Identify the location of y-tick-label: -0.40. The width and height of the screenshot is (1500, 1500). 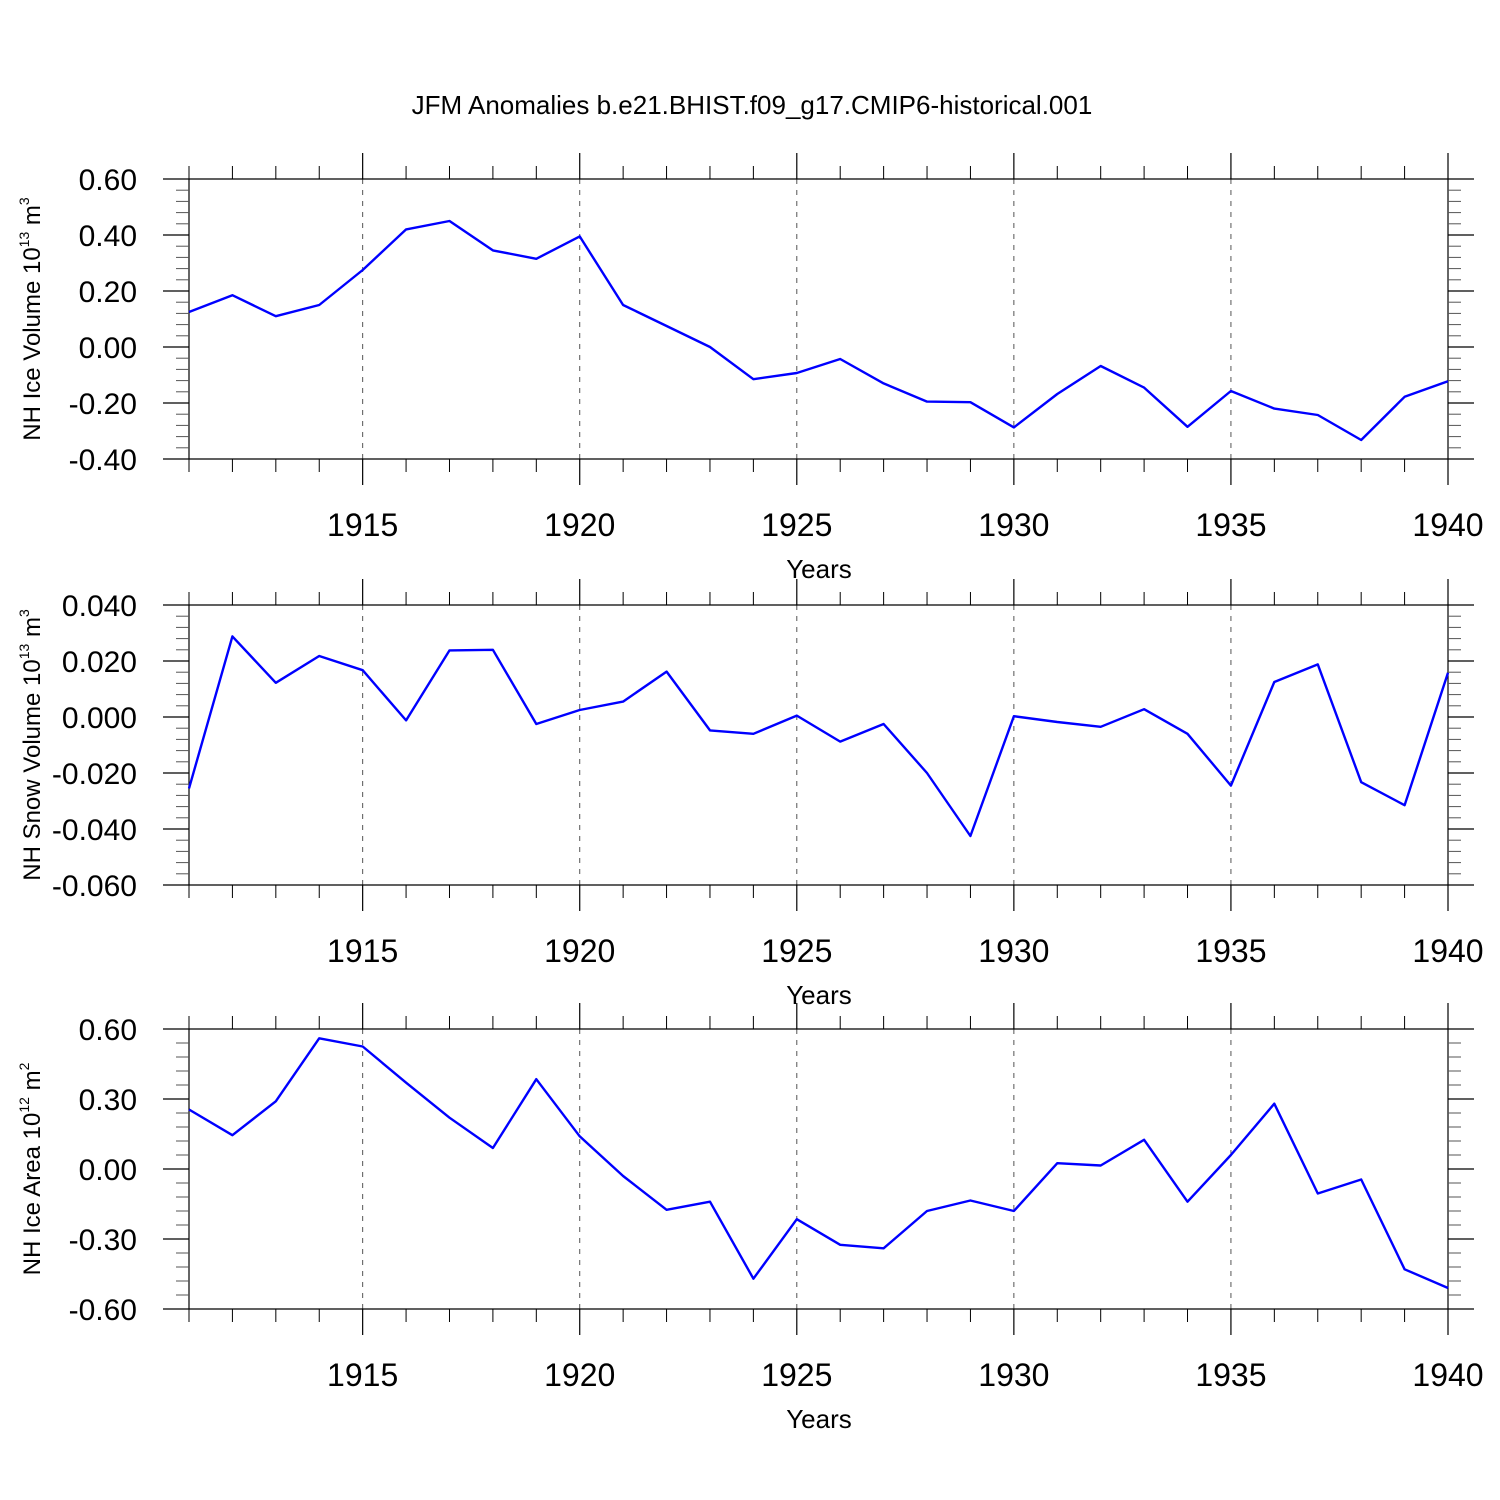
(103, 460).